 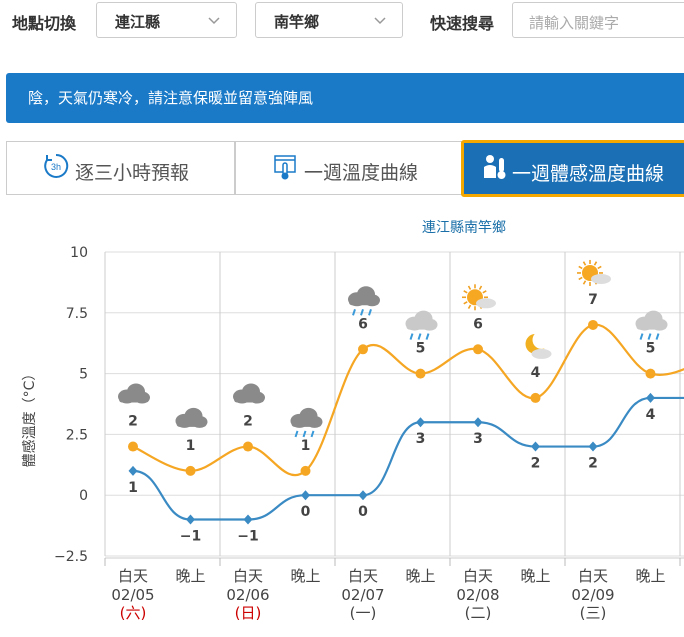 What do you see at coordinates (166, 20) in the screenshot?
I see `county-select: 連江縣` at bounding box center [166, 20].